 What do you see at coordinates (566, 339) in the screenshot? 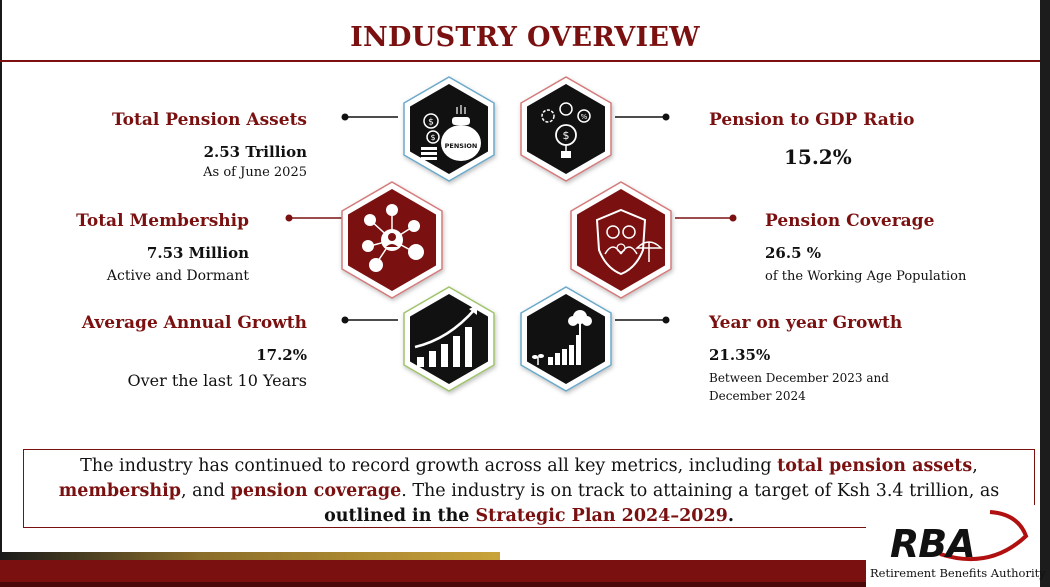
I see `tree-growth-icon` at bounding box center [566, 339].